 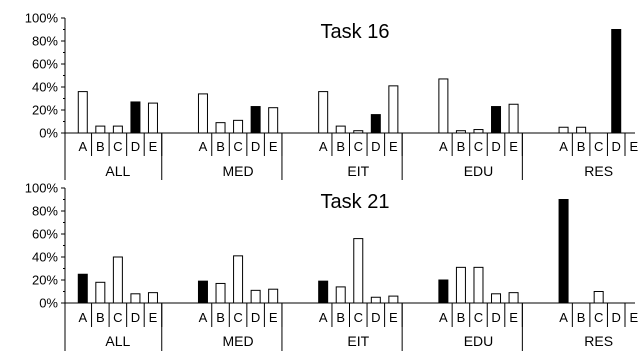 What do you see at coordinates (100, 129) in the screenshot?
I see `bar-all-b` at bounding box center [100, 129].